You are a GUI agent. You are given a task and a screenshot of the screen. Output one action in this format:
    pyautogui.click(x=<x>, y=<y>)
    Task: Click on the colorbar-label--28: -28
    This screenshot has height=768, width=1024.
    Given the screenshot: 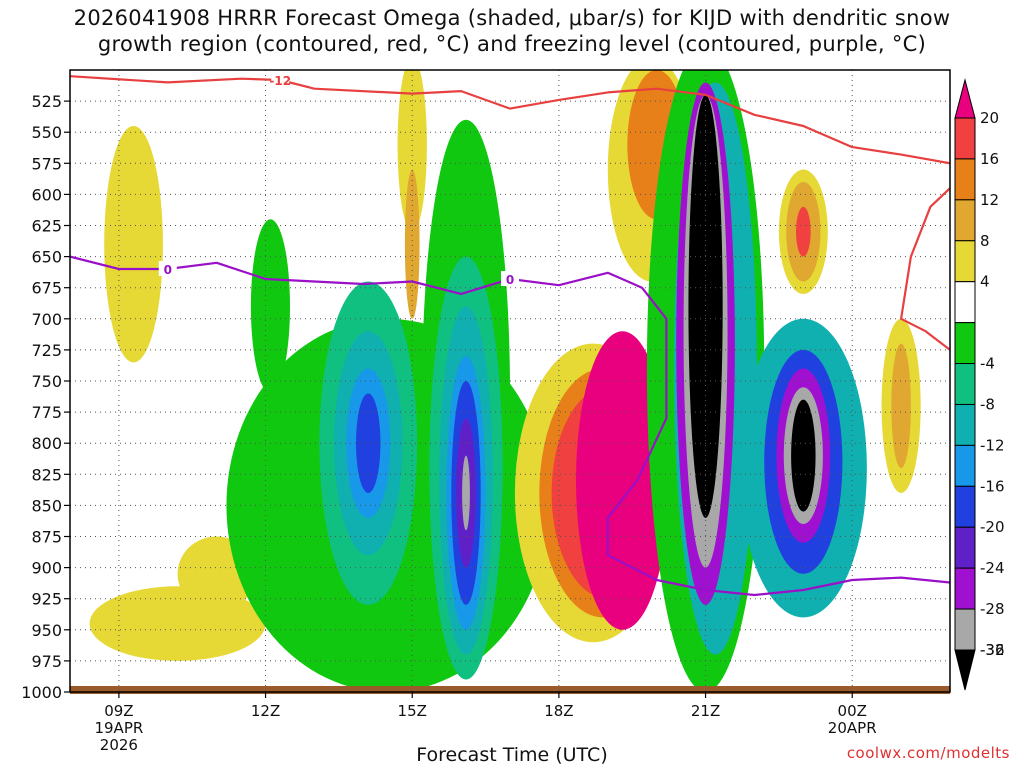 What is the action you would take?
    pyautogui.click(x=992, y=609)
    